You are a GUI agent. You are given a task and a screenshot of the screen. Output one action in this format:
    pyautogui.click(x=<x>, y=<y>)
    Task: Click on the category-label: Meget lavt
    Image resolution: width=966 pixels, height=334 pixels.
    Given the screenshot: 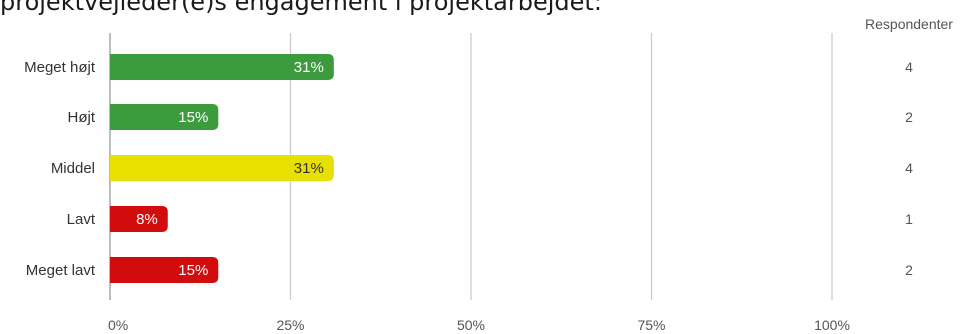 What is the action you would take?
    pyautogui.click(x=61, y=270)
    